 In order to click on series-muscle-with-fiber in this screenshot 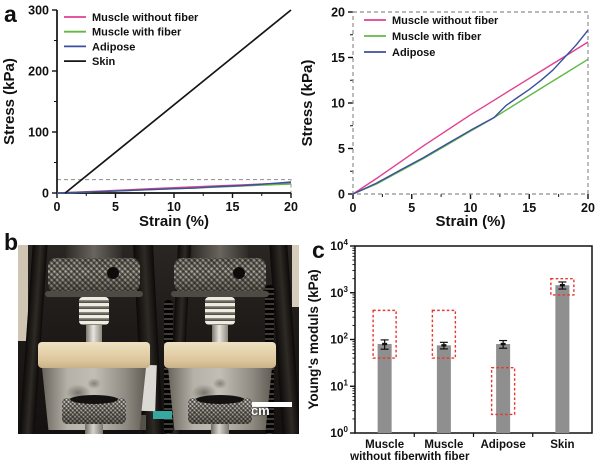, I will do `click(470, 126)`.